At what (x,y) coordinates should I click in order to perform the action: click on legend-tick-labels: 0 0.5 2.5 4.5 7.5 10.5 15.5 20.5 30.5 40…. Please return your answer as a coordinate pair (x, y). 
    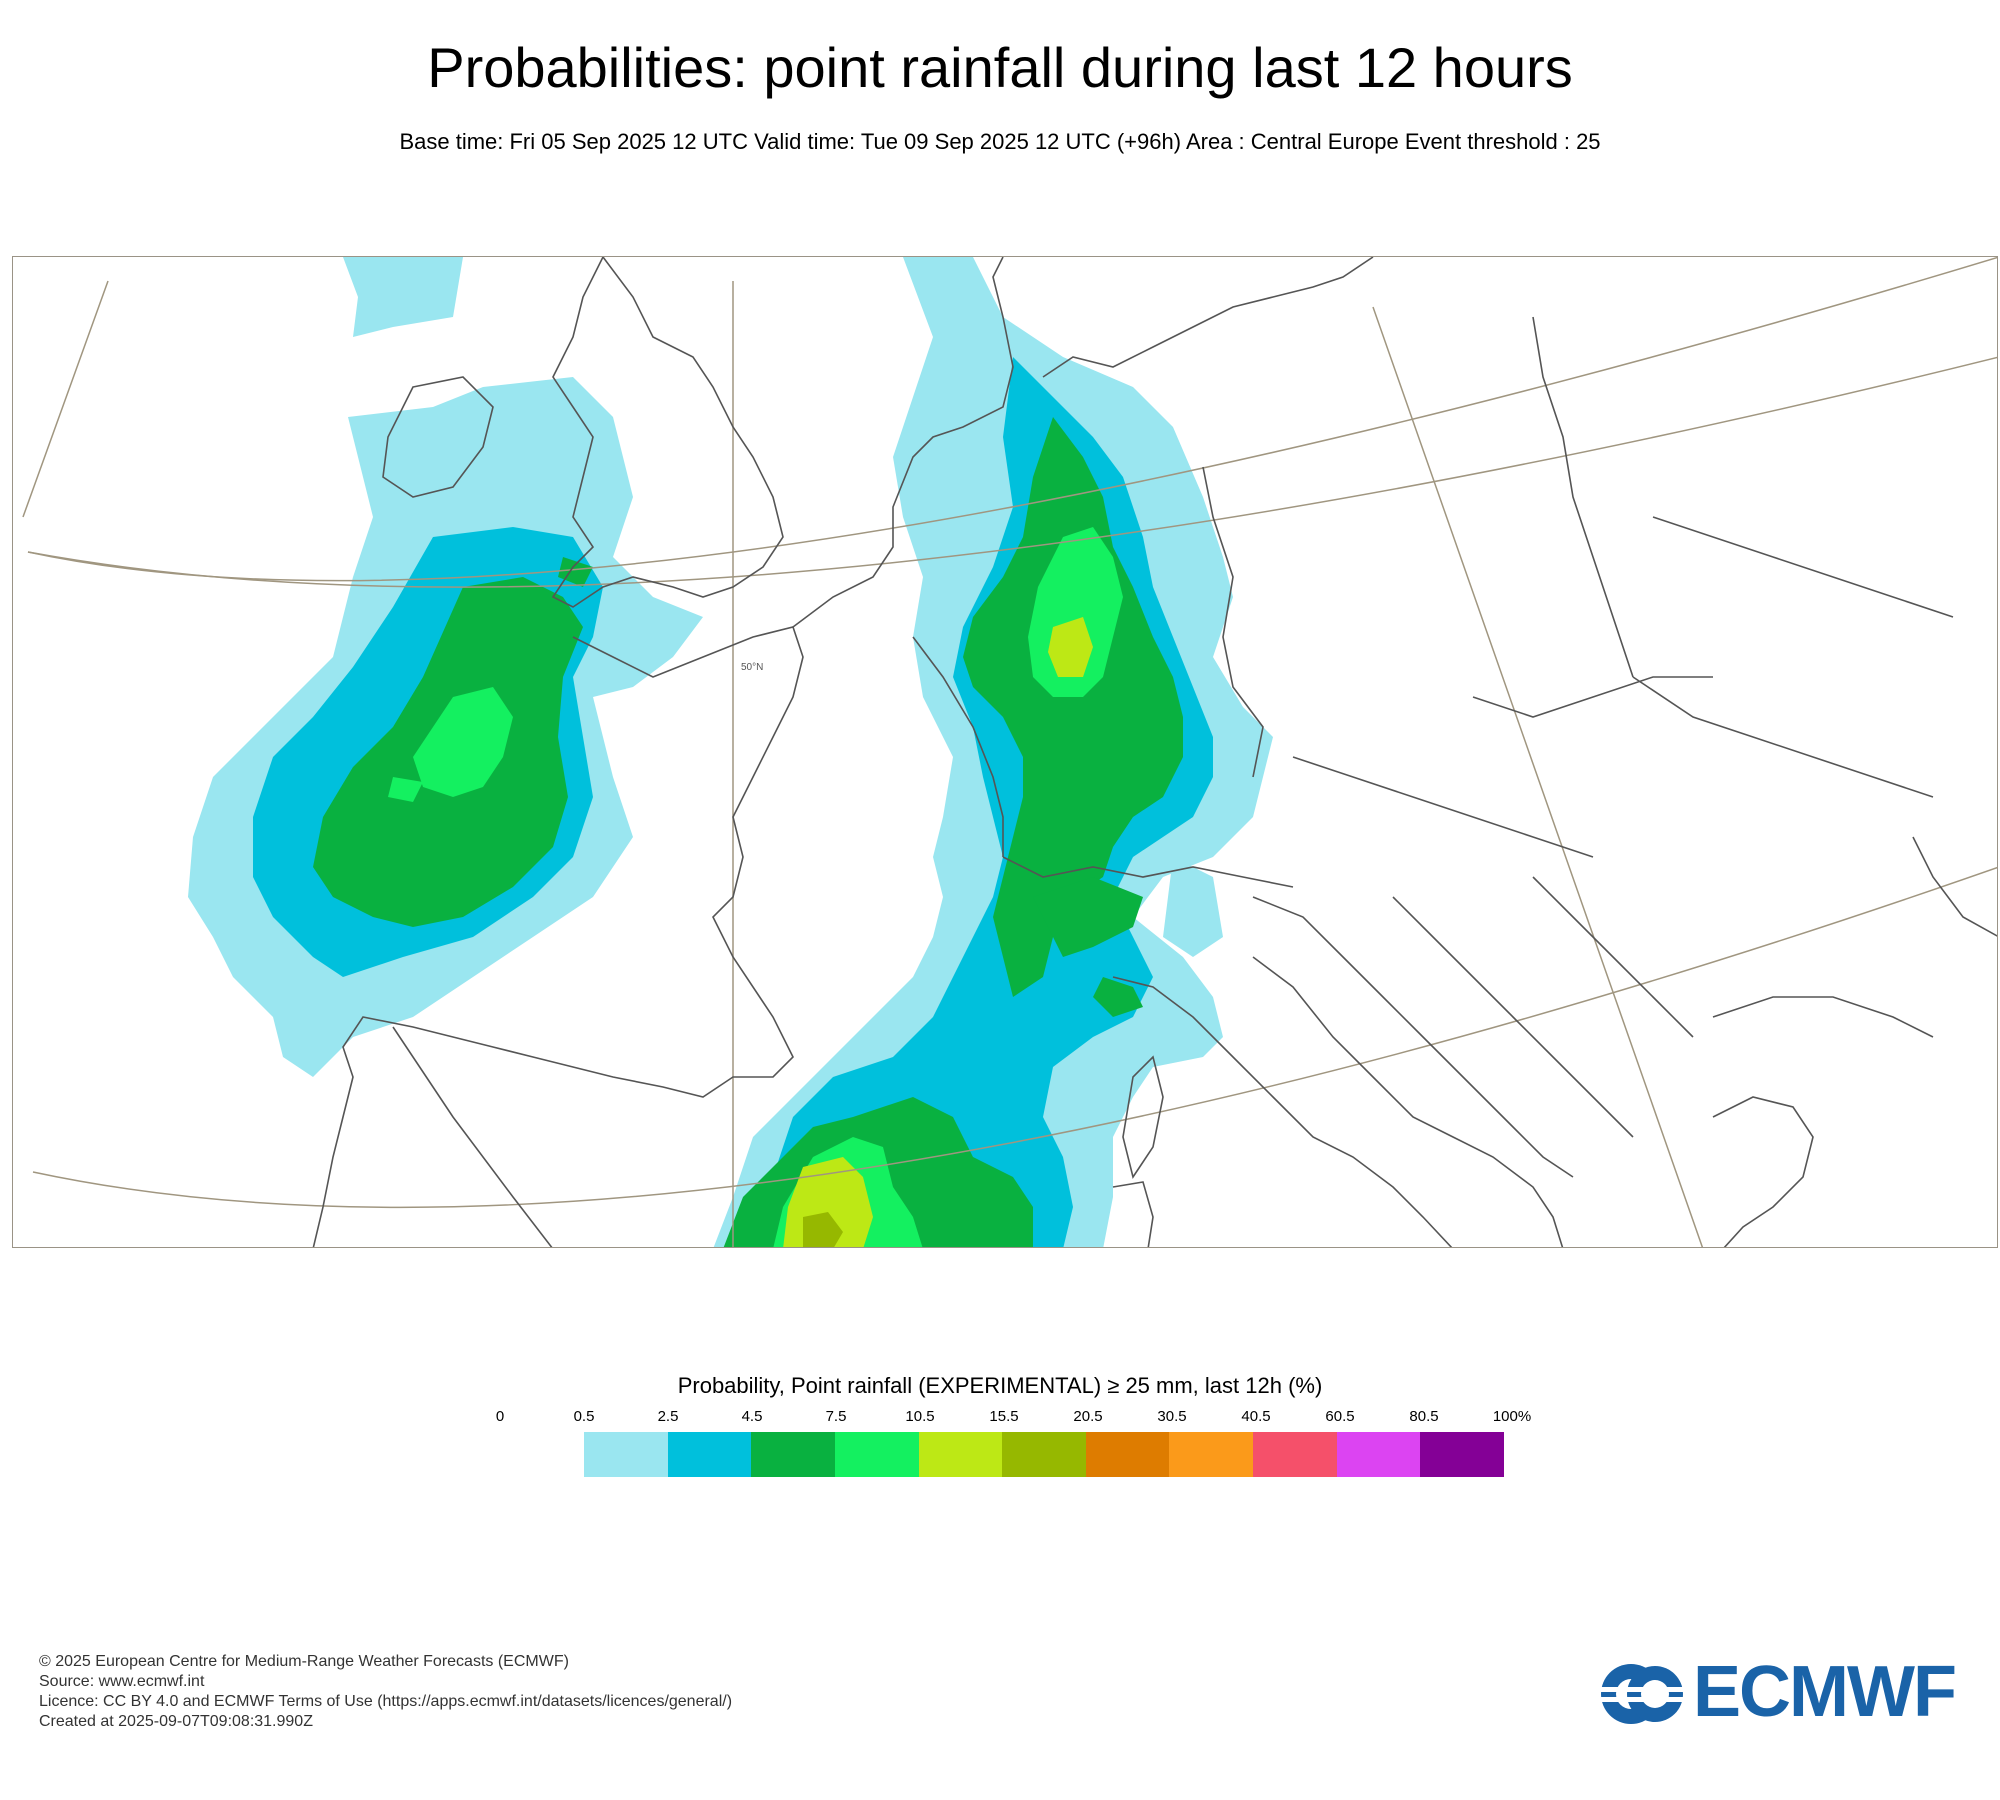
    Looking at the image, I should click on (1000, 1418).